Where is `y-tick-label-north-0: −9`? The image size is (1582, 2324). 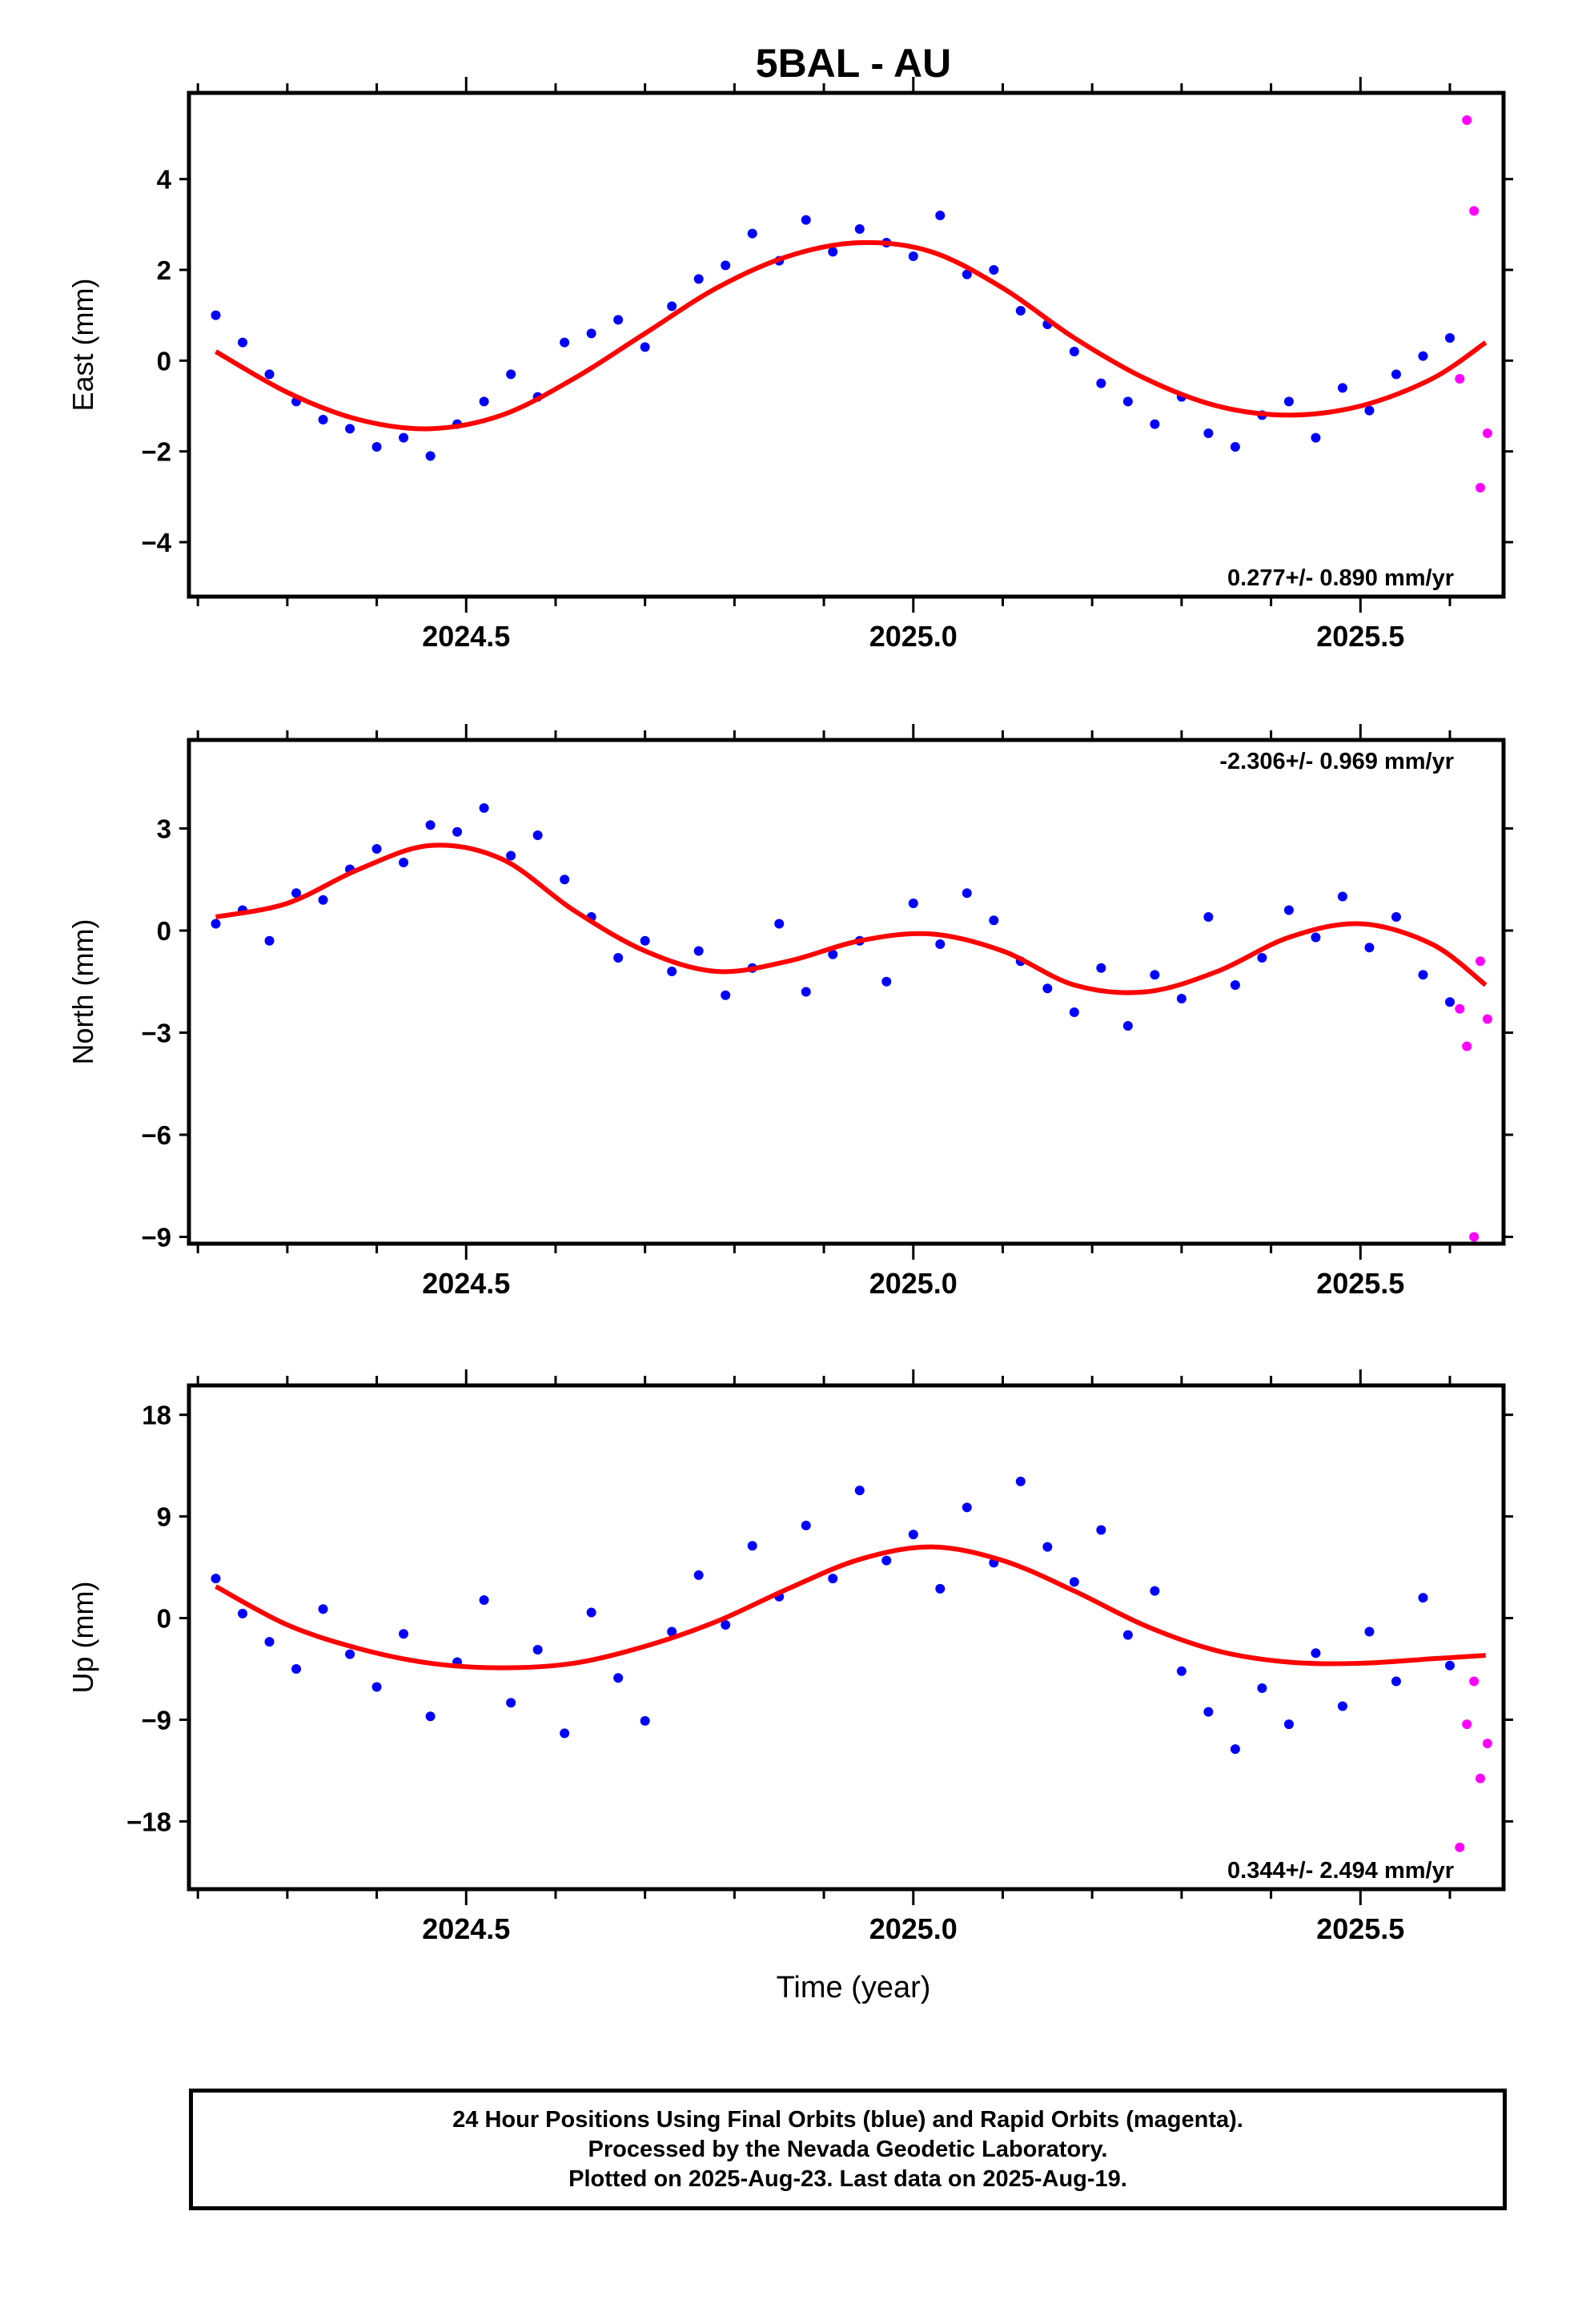 y-tick-label-north-0: −9 is located at coordinates (156, 1237).